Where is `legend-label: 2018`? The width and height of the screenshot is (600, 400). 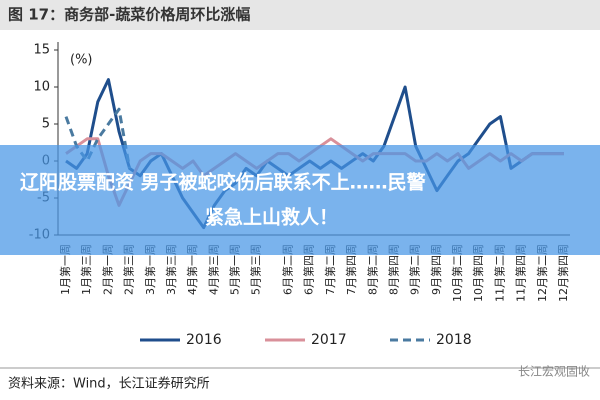
legend-label: 2018 is located at coordinates (454, 340).